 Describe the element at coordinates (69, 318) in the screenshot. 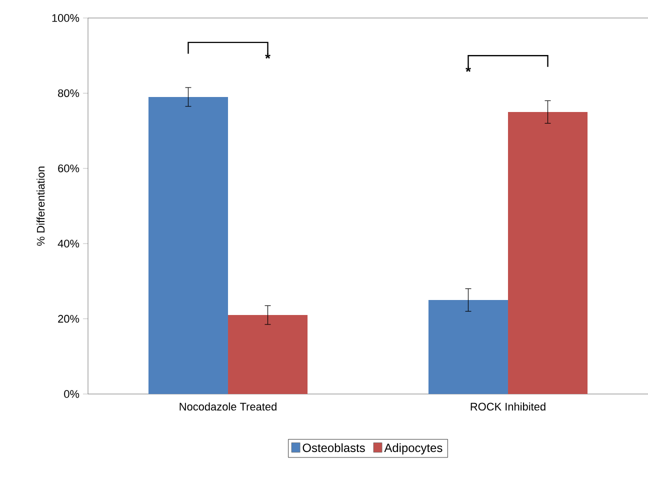

I see `y-tick-label: 20%` at that location.